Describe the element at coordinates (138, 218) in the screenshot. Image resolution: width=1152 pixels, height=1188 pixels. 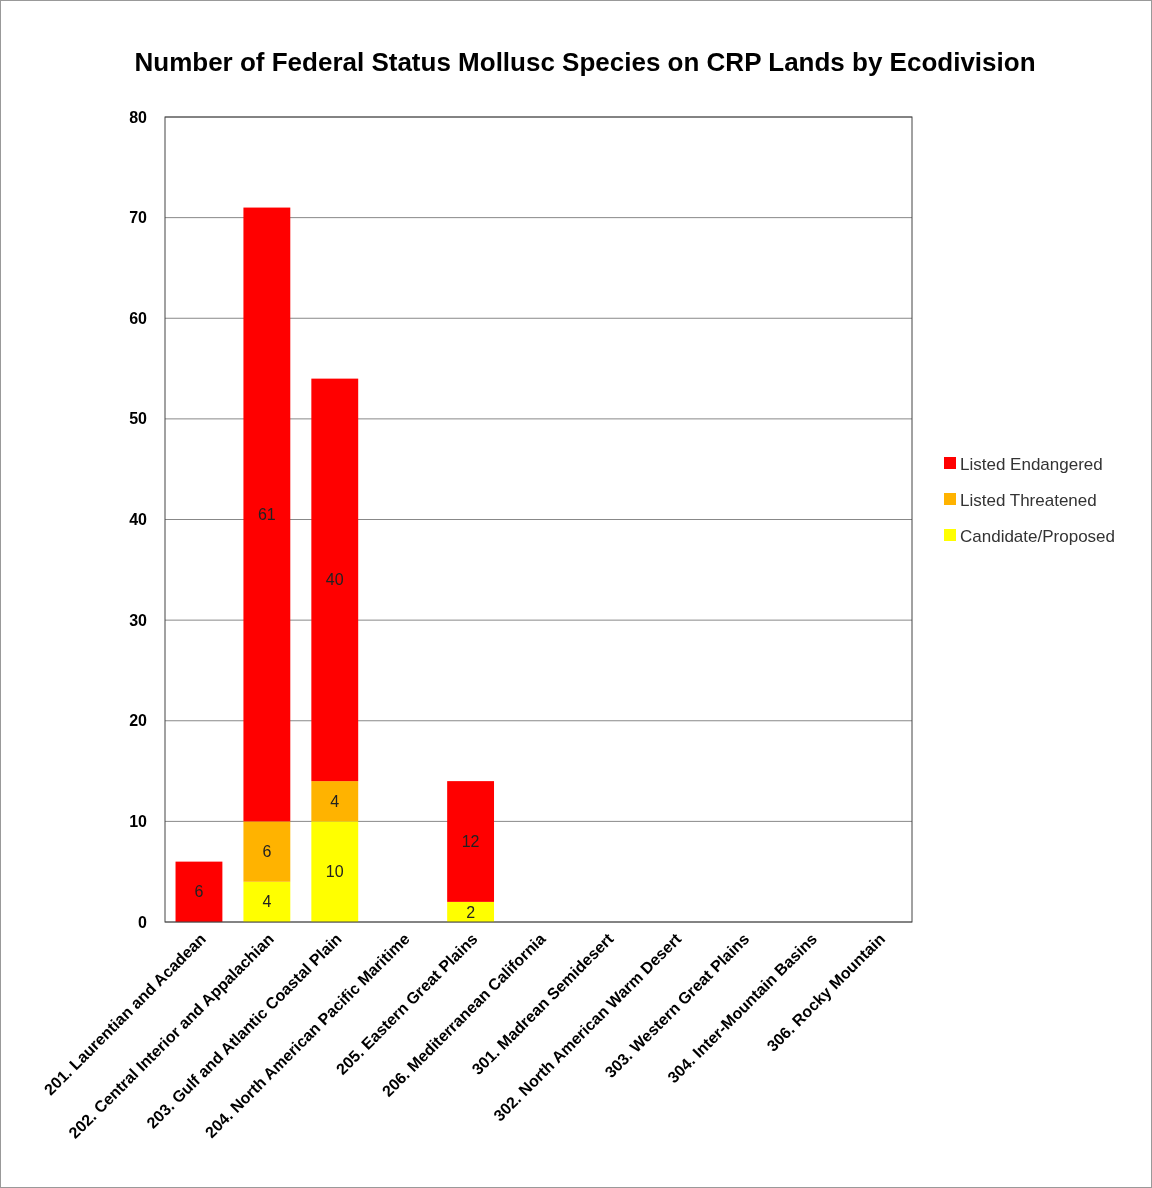
I see `y-tick-label: 70` at that location.